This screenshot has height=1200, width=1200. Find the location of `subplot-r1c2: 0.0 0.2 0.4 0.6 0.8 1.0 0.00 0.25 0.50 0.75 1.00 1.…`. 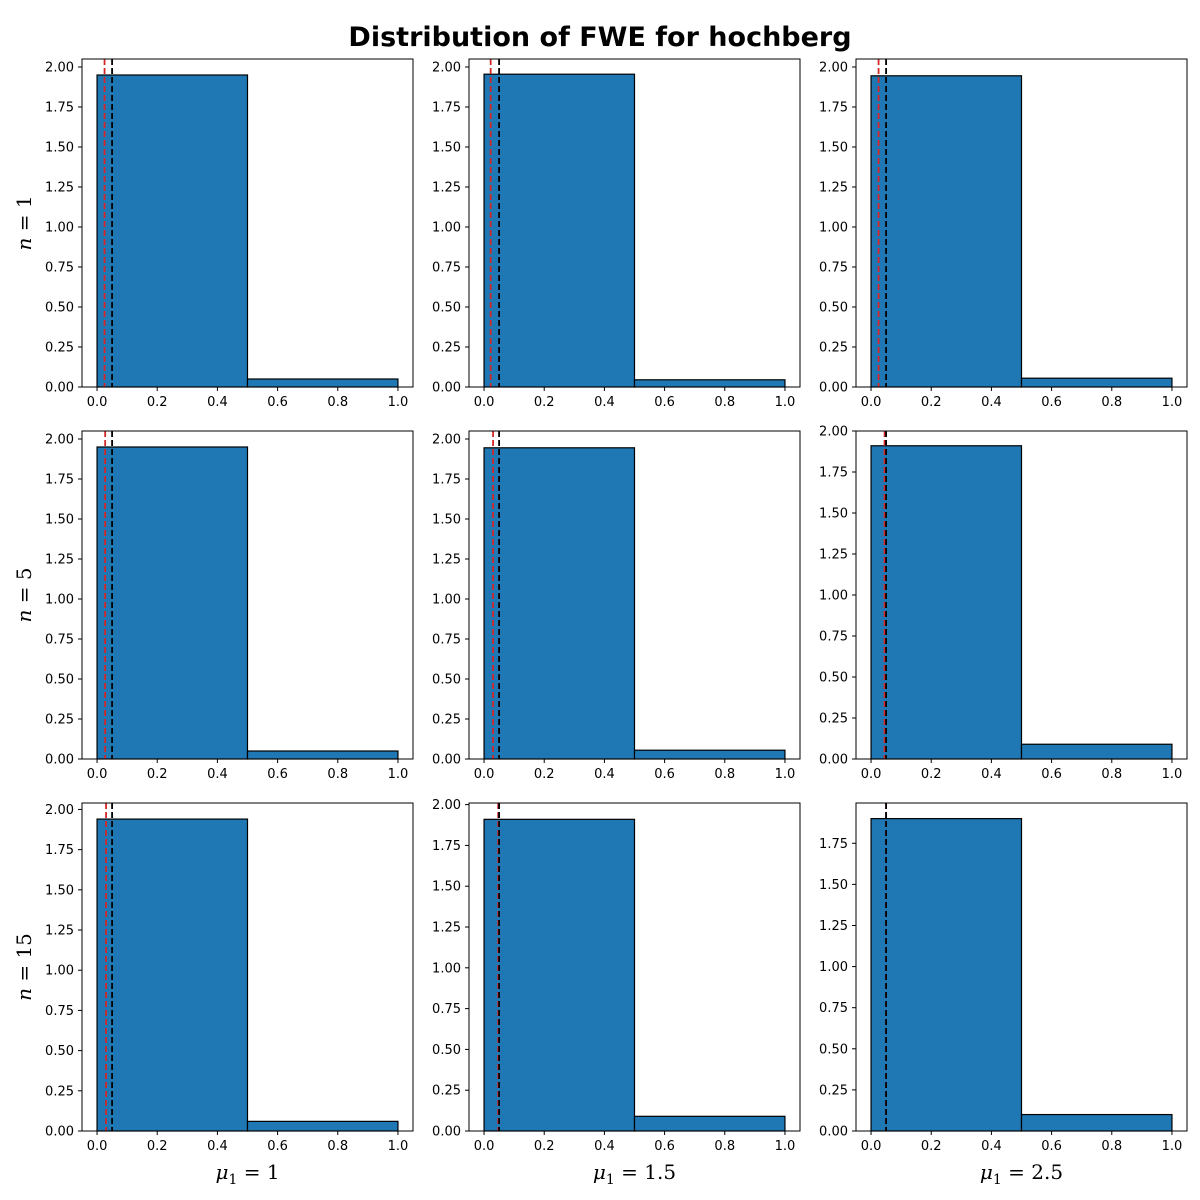

subplot-r1c2: 0.0 0.2 0.4 0.6 0.8 1.0 0.00 0.25 0.50 0.75 1.00 1.… is located at coordinates (616, 234).